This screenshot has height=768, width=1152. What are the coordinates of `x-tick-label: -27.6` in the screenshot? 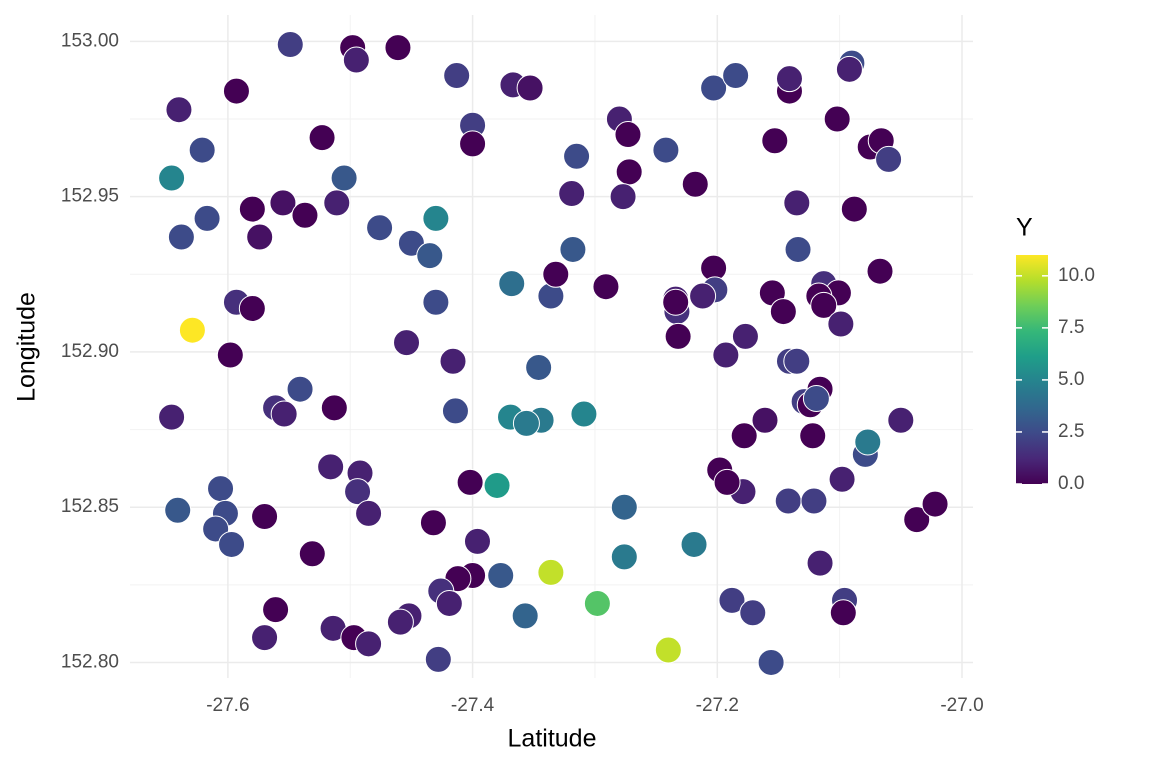 It's located at (227, 705).